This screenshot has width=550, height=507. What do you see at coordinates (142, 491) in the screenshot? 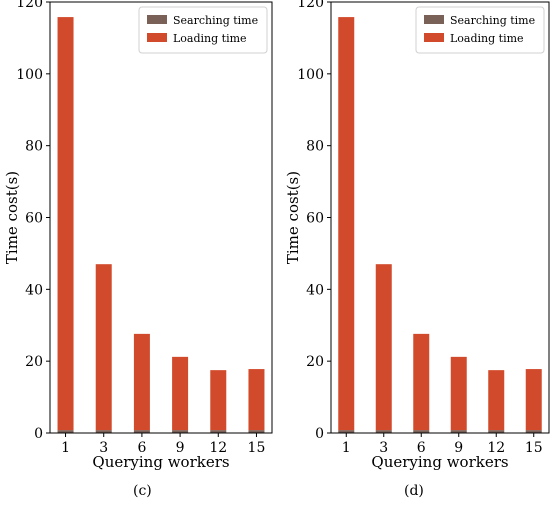
I see `panel-label-c: (c)` at bounding box center [142, 491].